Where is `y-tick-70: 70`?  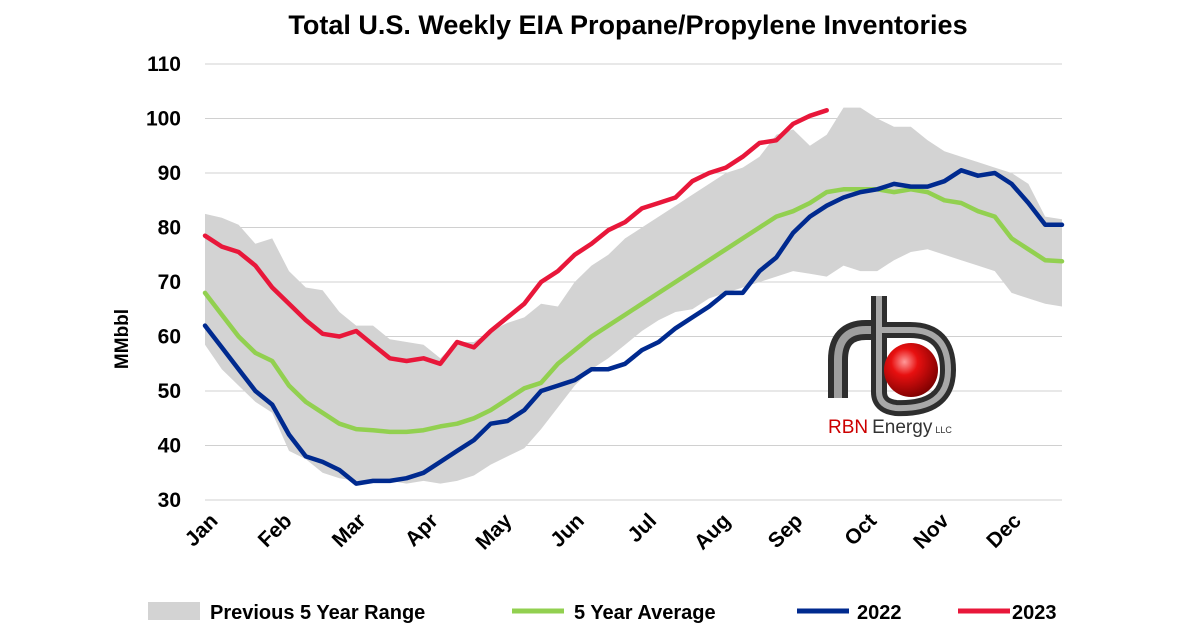 y-tick-70: 70 is located at coordinates (169, 282).